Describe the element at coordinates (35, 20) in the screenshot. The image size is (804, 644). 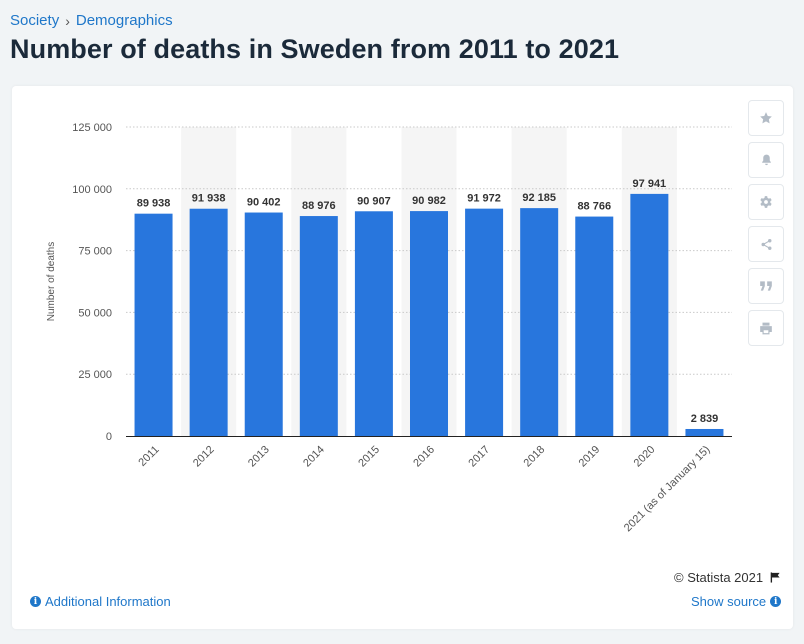
I see `breadcrumb-society-link: Society` at that location.